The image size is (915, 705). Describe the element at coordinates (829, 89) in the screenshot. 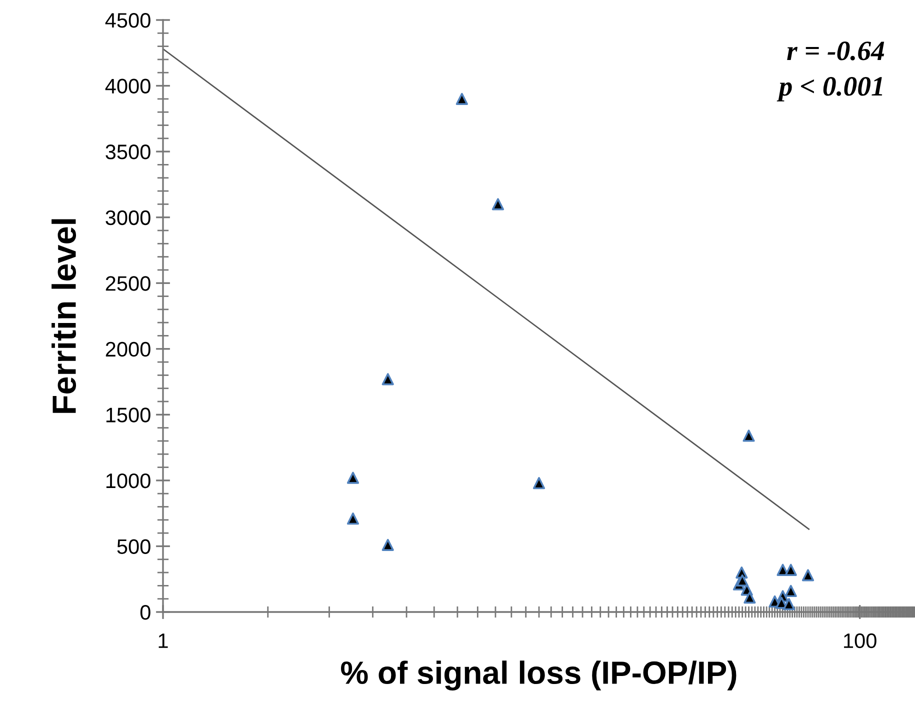

I see `annotation: p < 0.001` at that location.